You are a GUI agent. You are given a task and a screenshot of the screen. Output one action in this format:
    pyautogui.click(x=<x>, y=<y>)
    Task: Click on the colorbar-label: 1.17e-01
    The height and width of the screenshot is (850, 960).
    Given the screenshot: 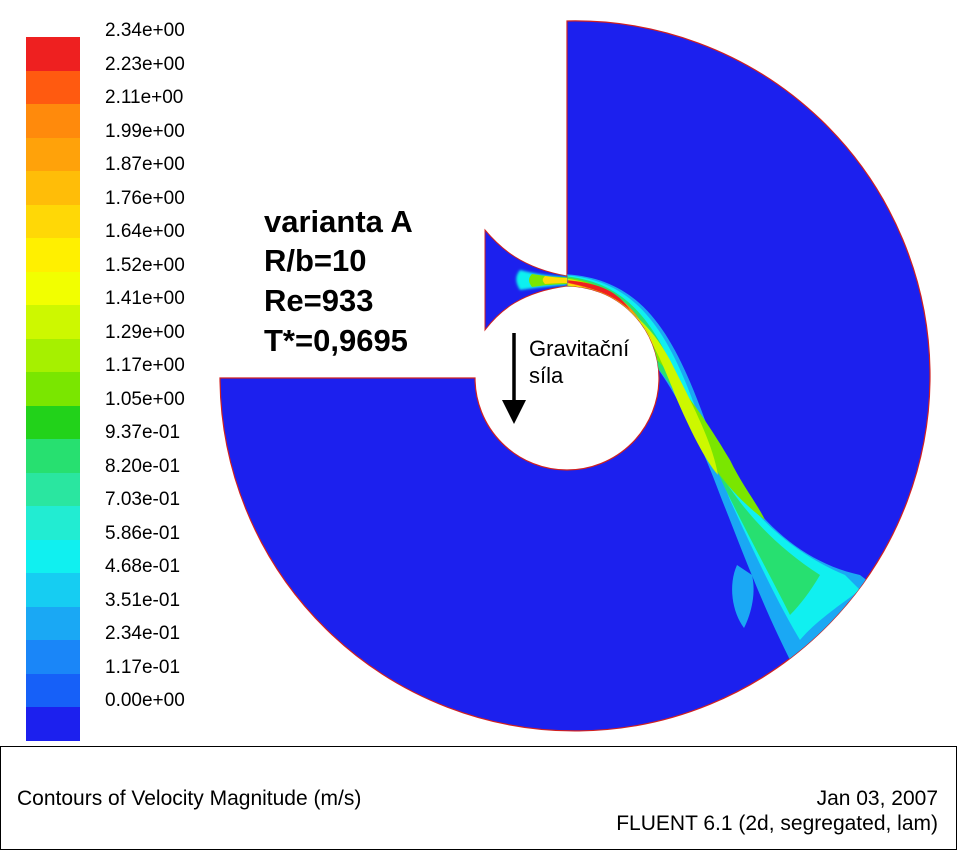 What is the action you would take?
    pyautogui.click(x=143, y=667)
    